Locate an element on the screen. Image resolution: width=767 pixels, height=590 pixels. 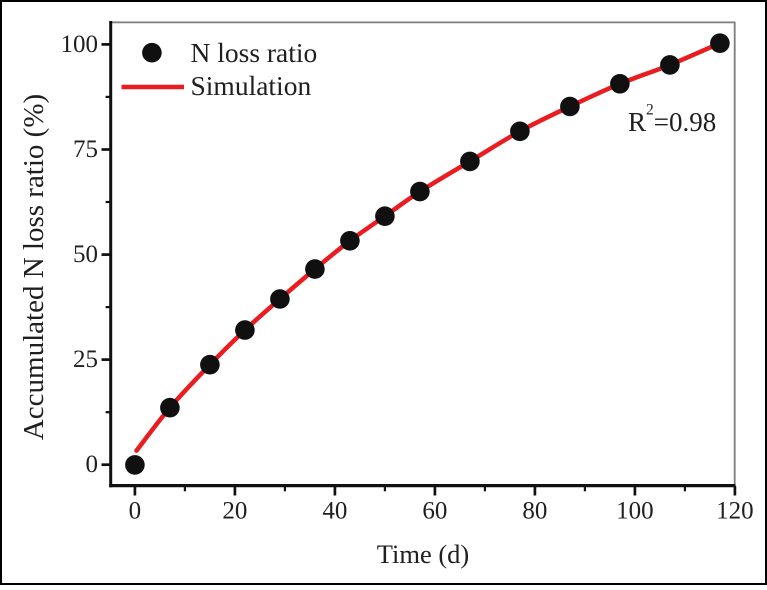
svg-text: 80 is located at coordinates (534, 511).